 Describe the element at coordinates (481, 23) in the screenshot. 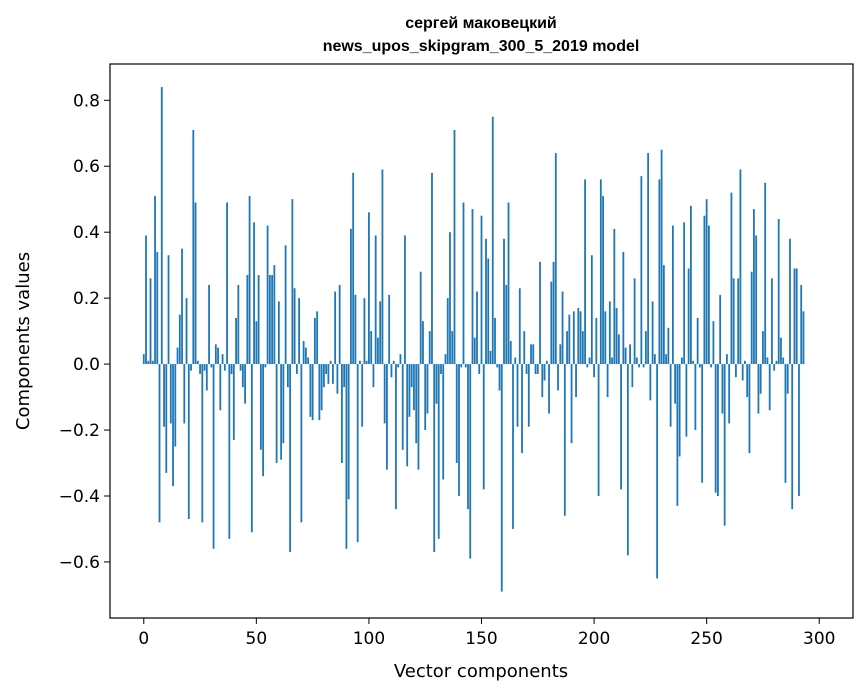

I see `chart-title-line1: сергей маковецкий` at that location.